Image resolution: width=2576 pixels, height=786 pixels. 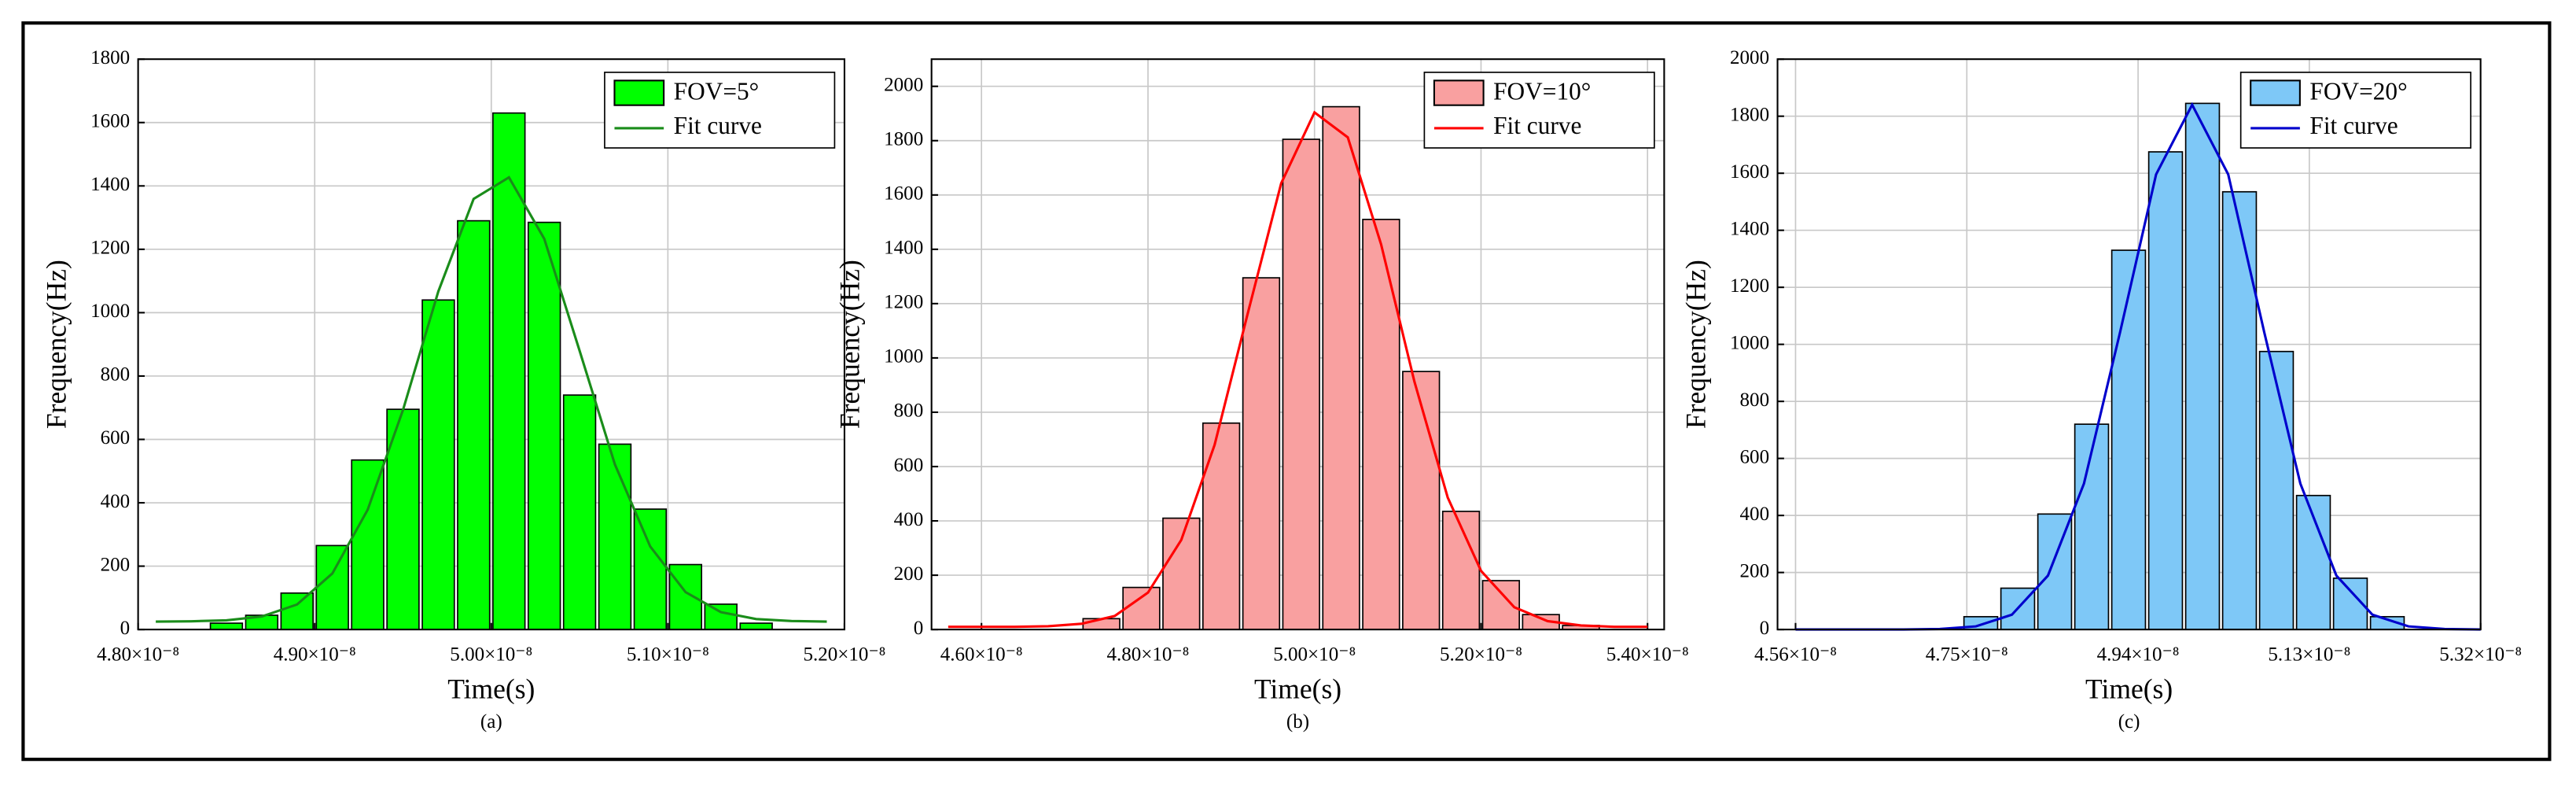 What do you see at coordinates (717, 91) in the screenshot?
I see `legend-label: FOV=5°` at bounding box center [717, 91].